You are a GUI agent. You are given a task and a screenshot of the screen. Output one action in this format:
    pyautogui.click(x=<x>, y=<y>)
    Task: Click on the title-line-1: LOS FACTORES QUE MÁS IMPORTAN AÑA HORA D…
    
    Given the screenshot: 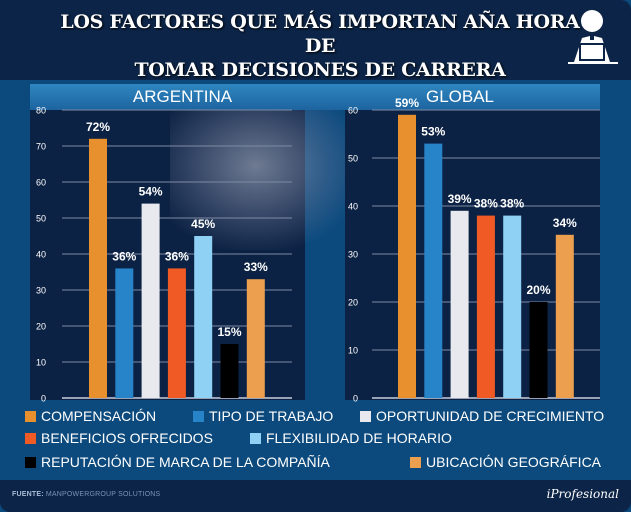 What is the action you would take?
    pyautogui.click(x=320, y=34)
    